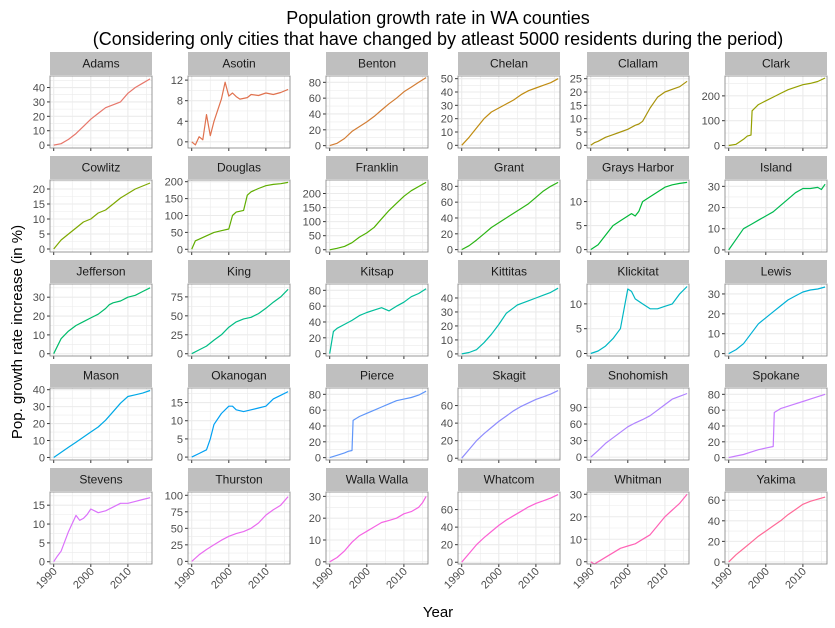 The height and width of the screenshot is (628, 835). I want to click on panel-bg-klickitat, so click(638, 320).